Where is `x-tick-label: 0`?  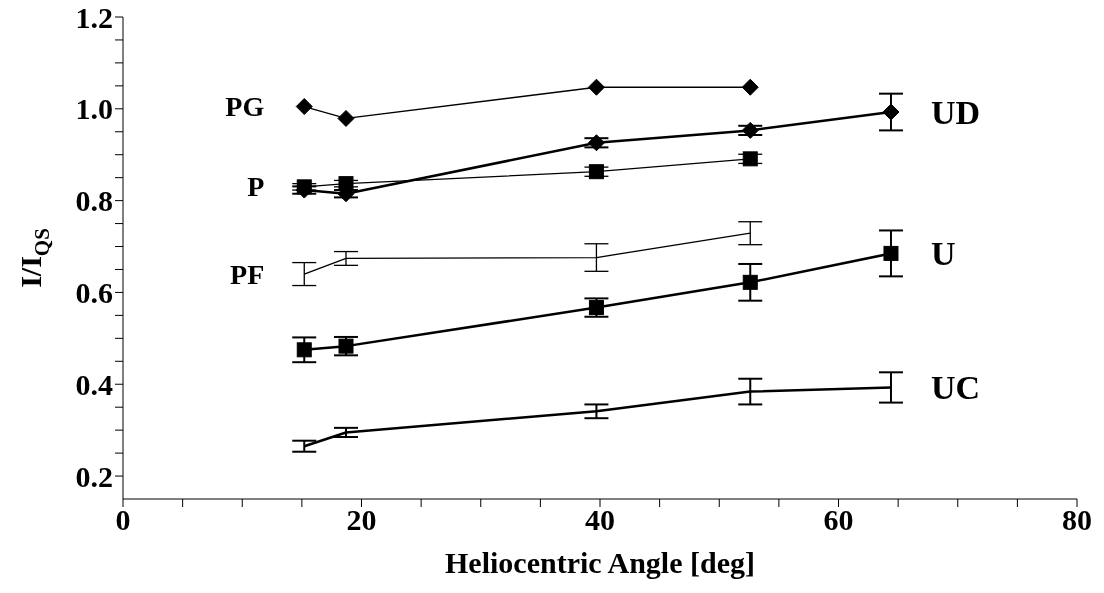
x-tick-label: 0 is located at coordinates (123, 520).